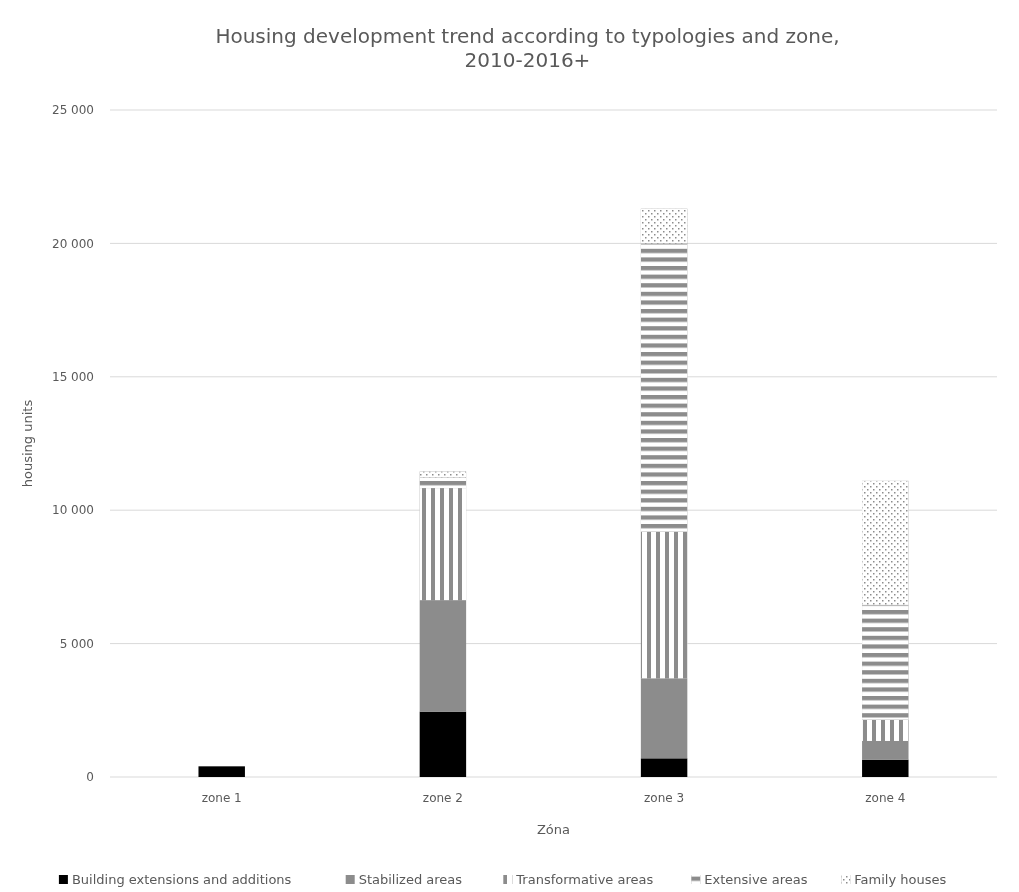  What do you see at coordinates (73, 243) in the screenshot?
I see `y-tick-label: 20 000` at bounding box center [73, 243].